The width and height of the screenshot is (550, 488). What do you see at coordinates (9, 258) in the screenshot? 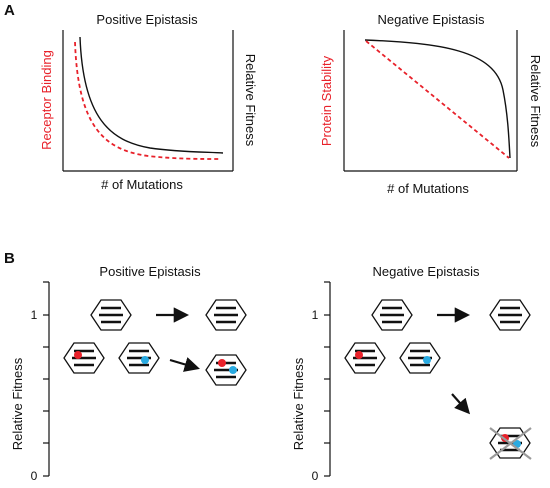
I see `panel-b-letter: B` at bounding box center [9, 258].